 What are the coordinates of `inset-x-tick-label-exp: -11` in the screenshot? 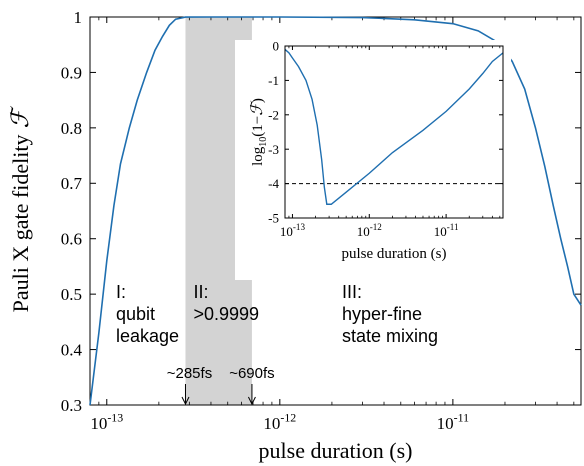 It's located at (453, 227).